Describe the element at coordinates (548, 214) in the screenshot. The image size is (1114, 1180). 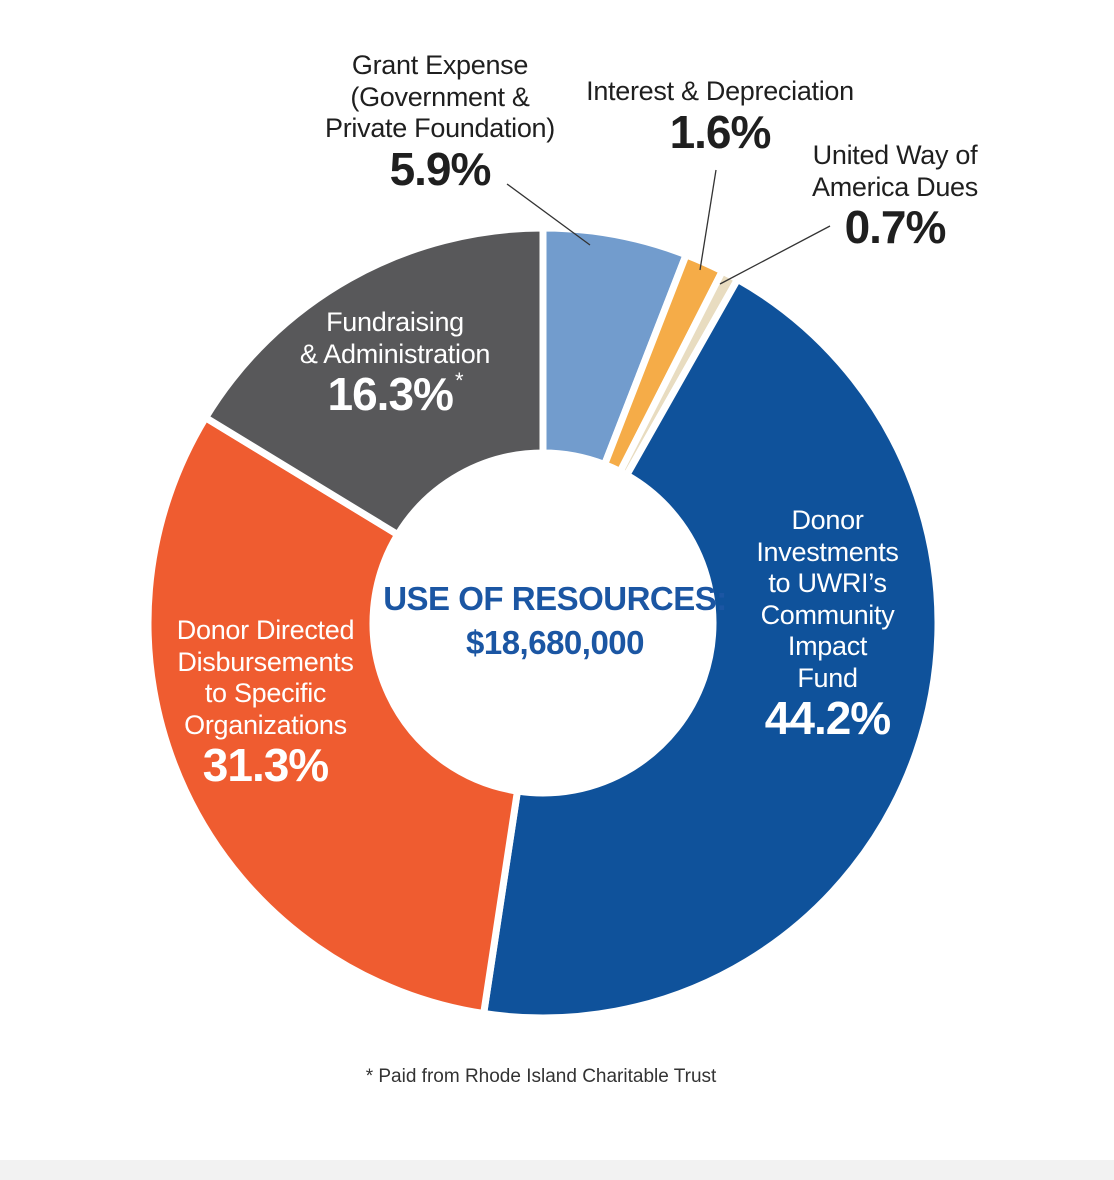
I see `leader-line-grant-expense` at that location.